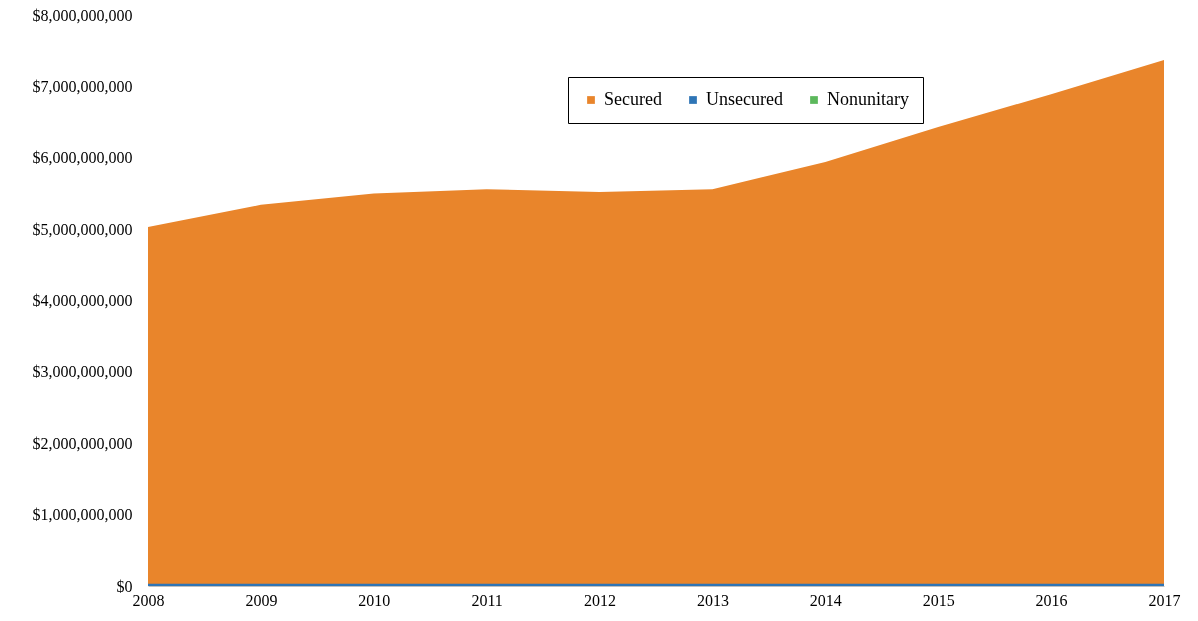  Describe the element at coordinates (825, 600) in the screenshot. I see `x-tick-label: 2014` at that location.